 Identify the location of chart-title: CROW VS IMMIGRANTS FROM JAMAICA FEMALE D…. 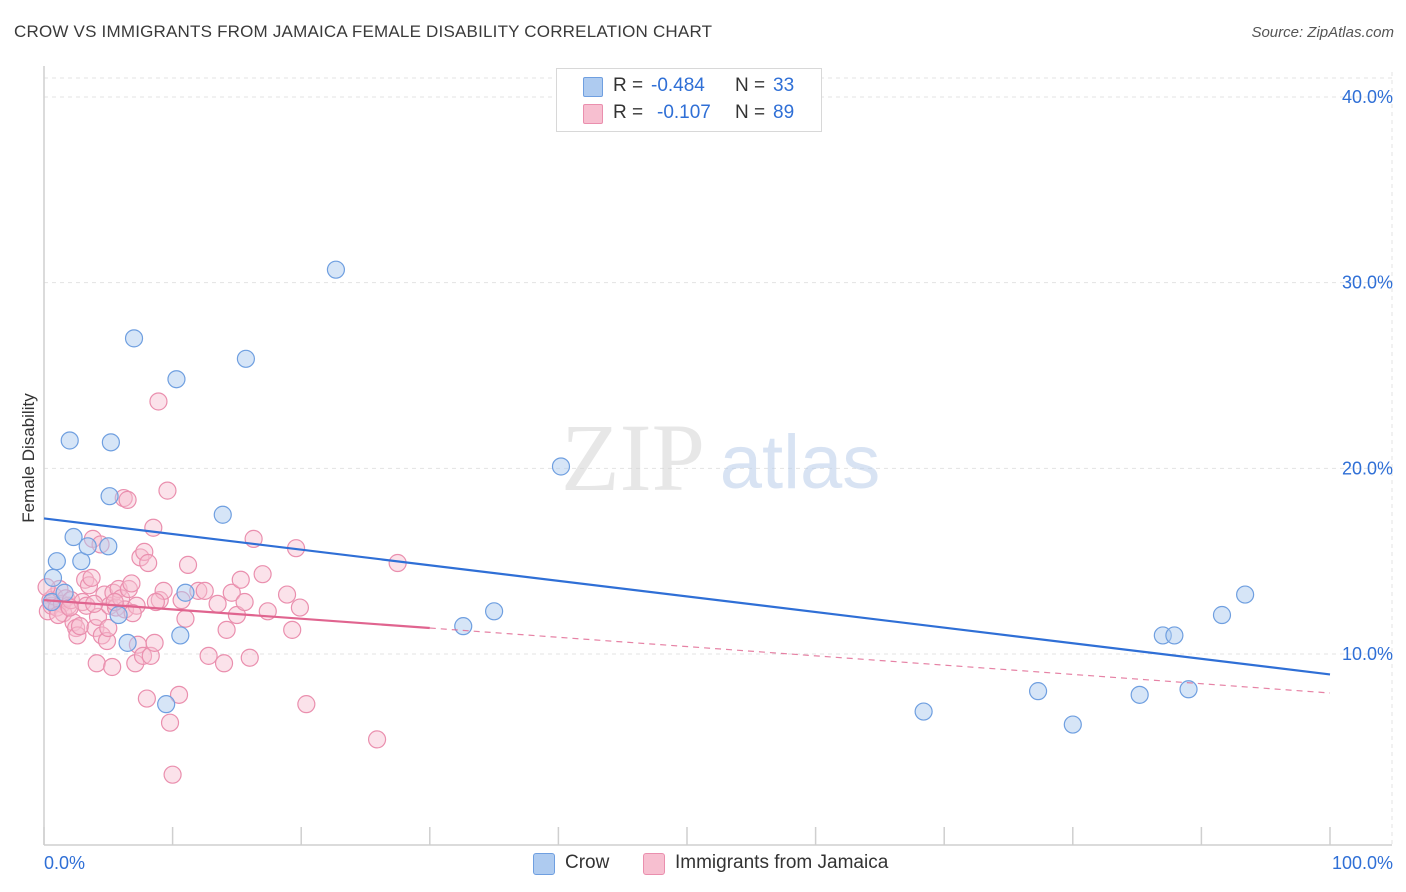
(363, 31).